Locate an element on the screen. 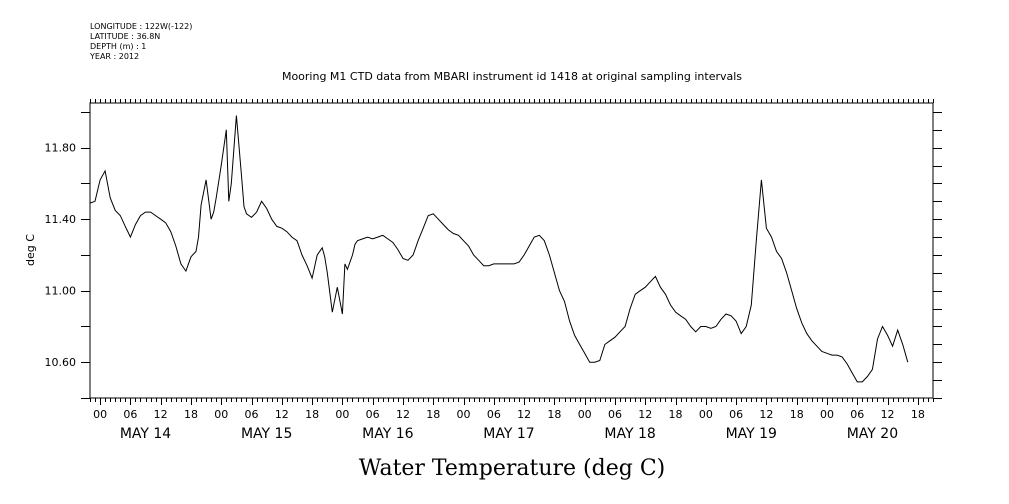 The height and width of the screenshot is (504, 1009). y-axis-label: deg C is located at coordinates (30, 250).